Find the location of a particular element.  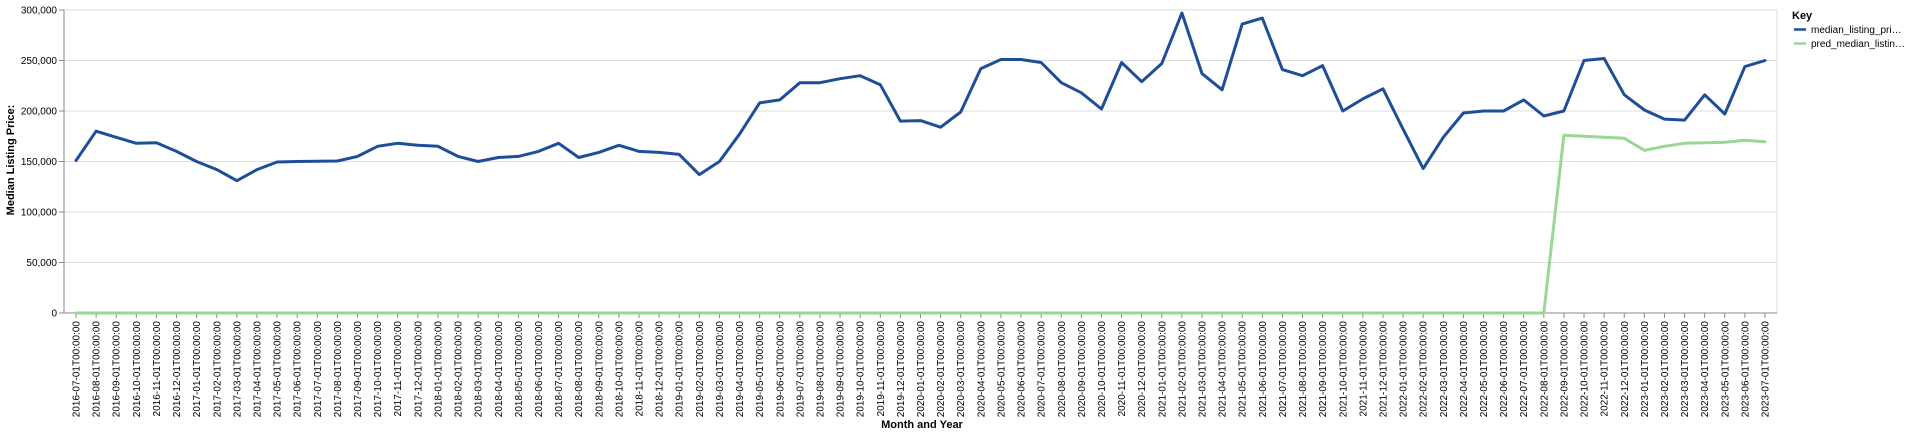

x-tick-label: 2021-05-01T00:00:00 is located at coordinates (1243, 369).